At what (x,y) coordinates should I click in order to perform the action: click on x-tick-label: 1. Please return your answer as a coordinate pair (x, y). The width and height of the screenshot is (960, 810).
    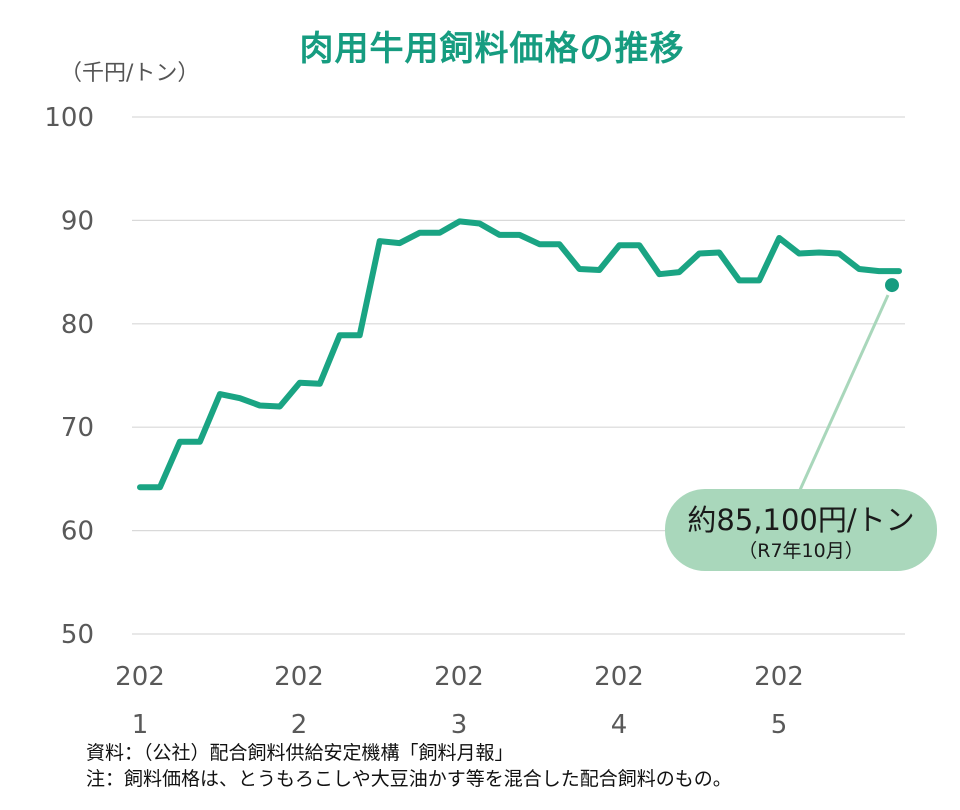
    Looking at the image, I should click on (140, 725).